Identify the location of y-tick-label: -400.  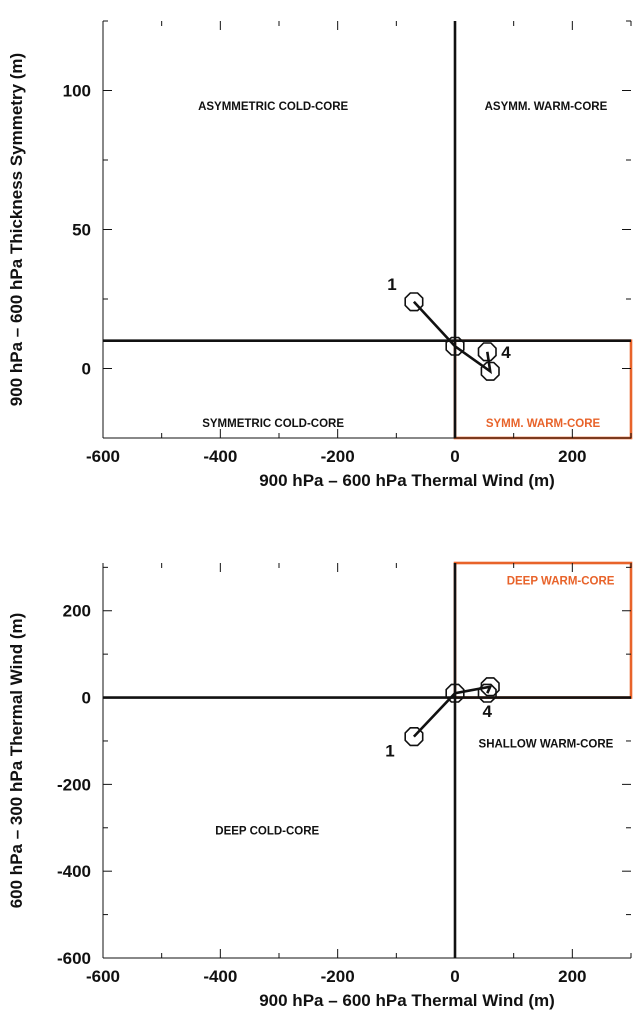
(74, 871).